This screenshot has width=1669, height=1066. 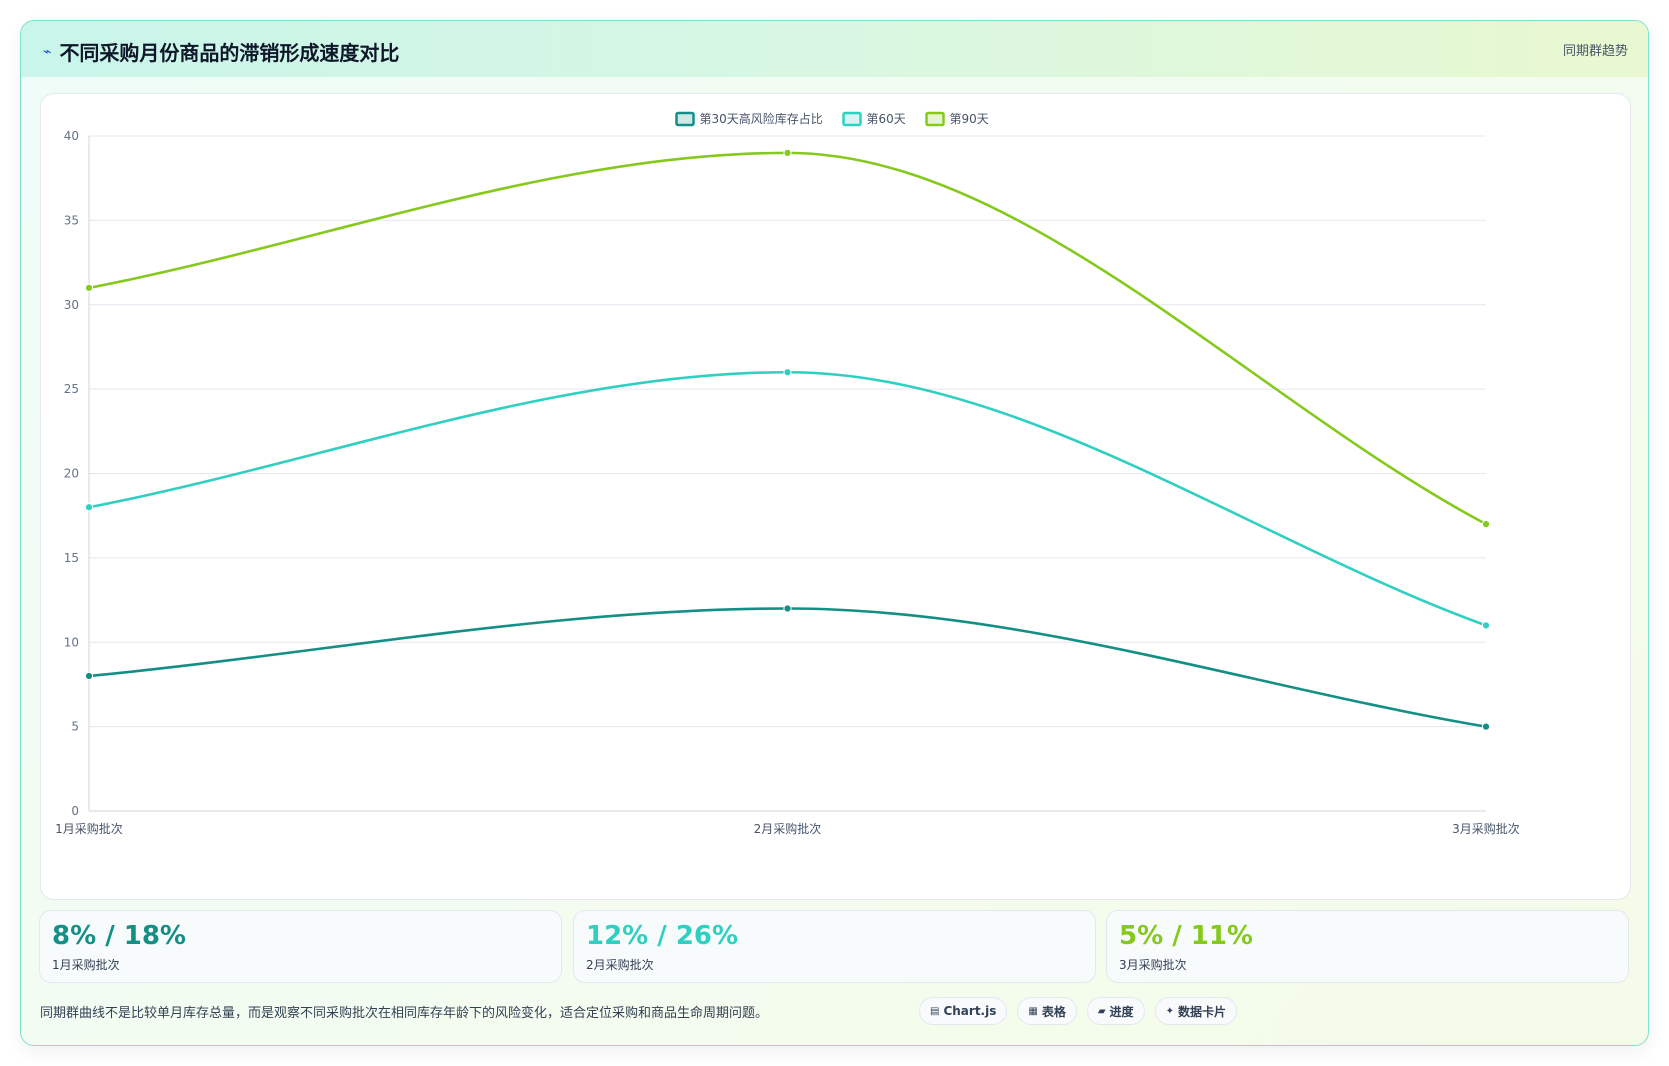 What do you see at coordinates (119, 936) in the screenshot?
I see `stat-value: 8% / 18%` at bounding box center [119, 936].